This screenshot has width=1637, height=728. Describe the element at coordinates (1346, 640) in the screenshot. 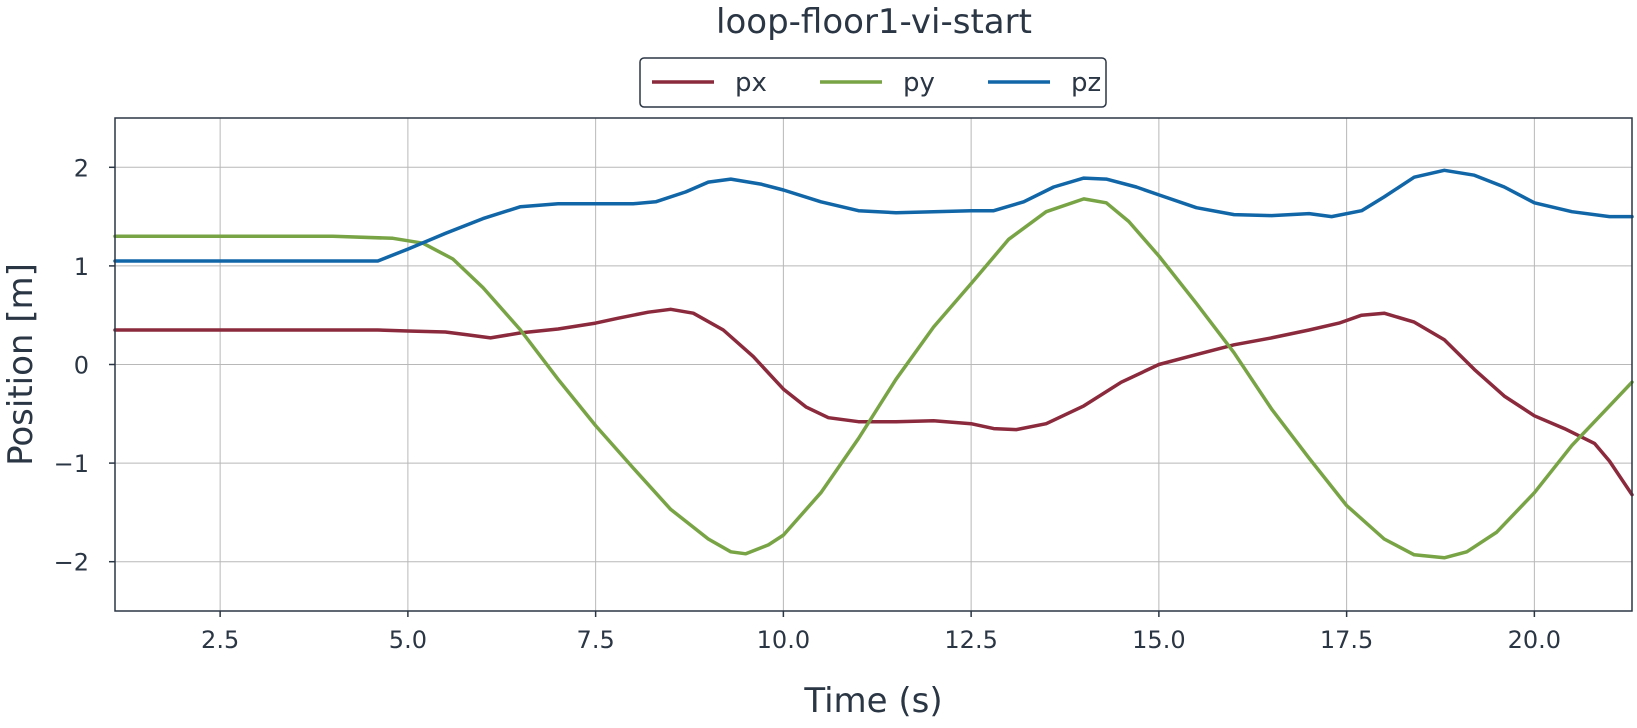

I see `x-tick-label: 17.5` at that location.